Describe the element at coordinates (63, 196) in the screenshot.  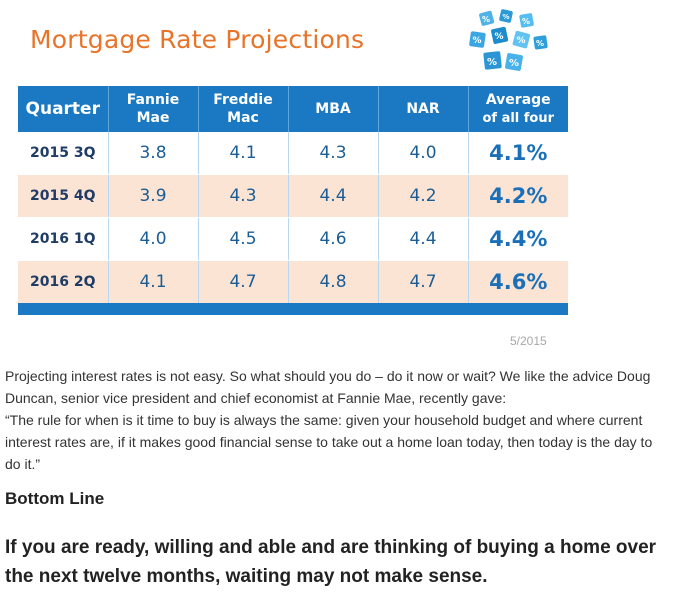
I see `cell-quarter: 2015 4Q` at that location.